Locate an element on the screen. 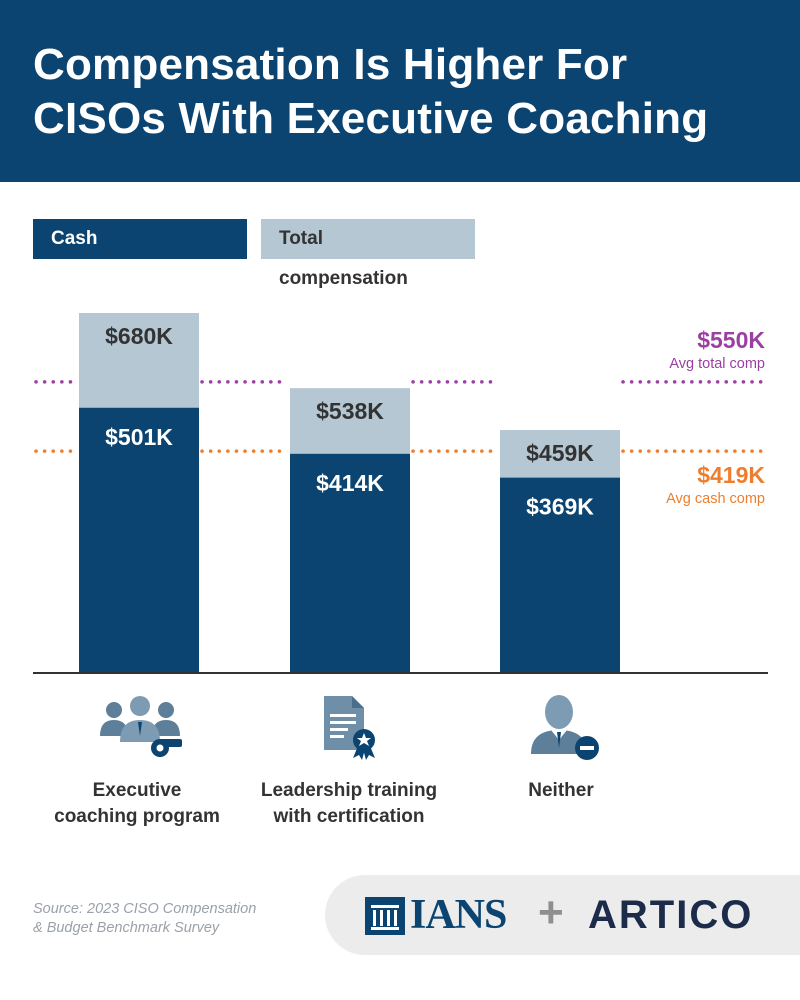  source-line-2: & Budget Benchmark Survey is located at coordinates (126, 928).